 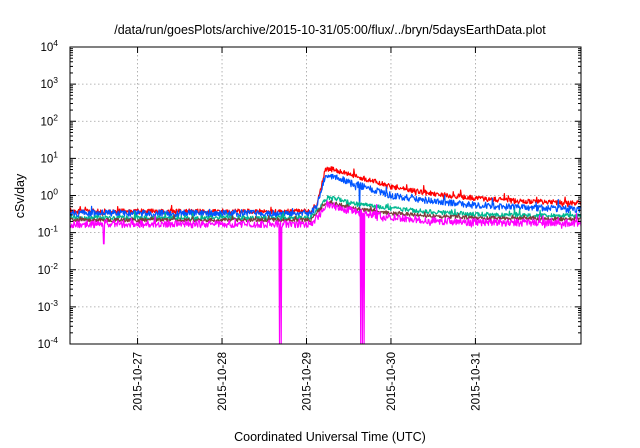 I want to click on y-tick-label: 10⁻², so click(x=48, y=269).